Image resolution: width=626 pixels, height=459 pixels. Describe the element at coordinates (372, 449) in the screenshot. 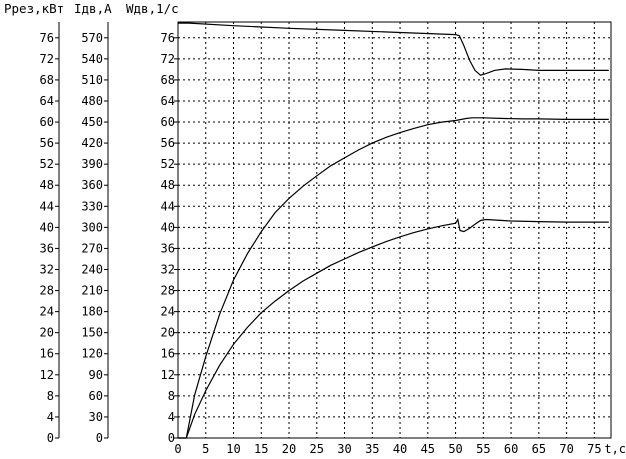

I see `x-tick-label-7: 35` at that location.